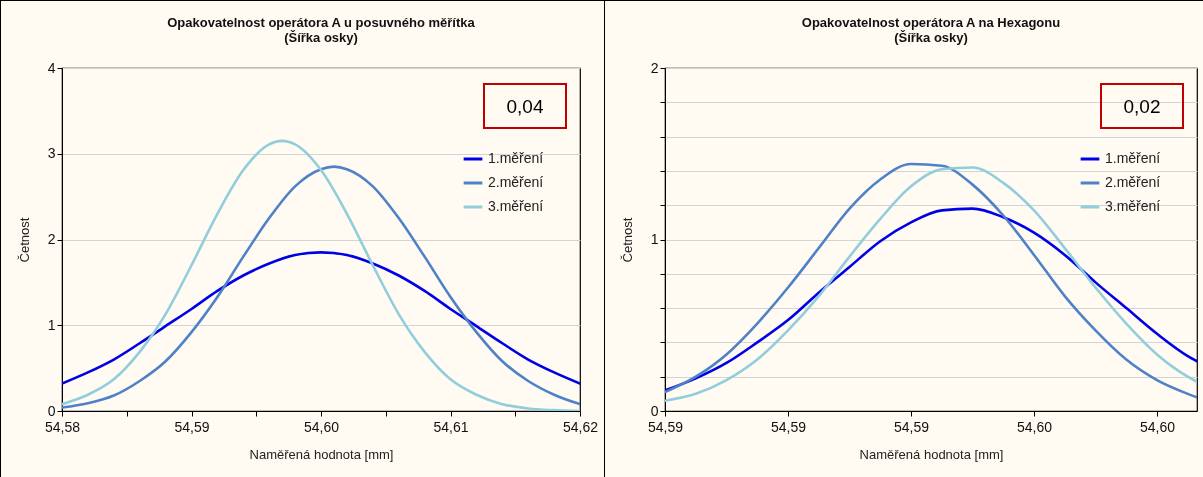 This screenshot has height=477, width=1203. What do you see at coordinates (1142, 106) in the screenshot?
I see `annotation: 0,02` at bounding box center [1142, 106].